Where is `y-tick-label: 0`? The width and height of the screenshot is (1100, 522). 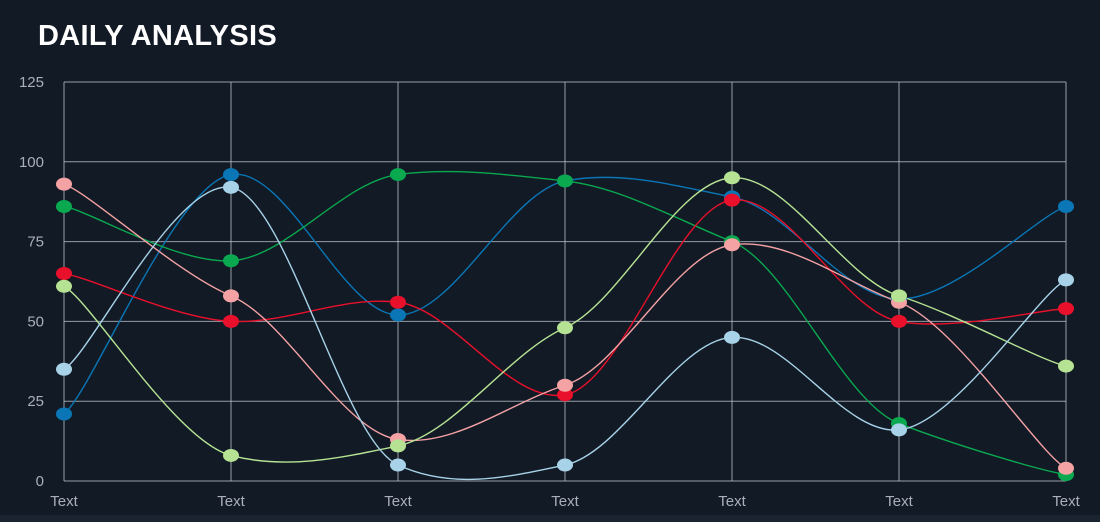 y-tick-label: 0 is located at coordinates (40, 481).